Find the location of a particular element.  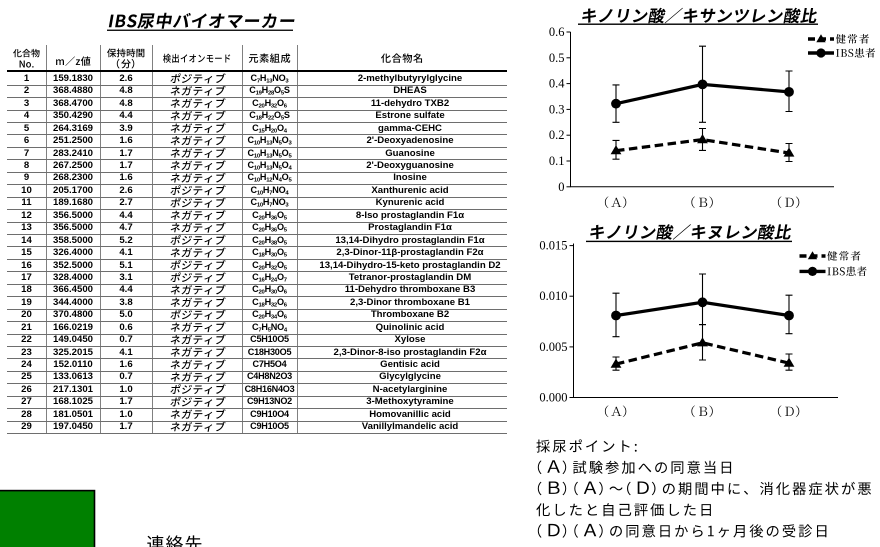

svg-text: 0 is located at coordinates (561, 187).